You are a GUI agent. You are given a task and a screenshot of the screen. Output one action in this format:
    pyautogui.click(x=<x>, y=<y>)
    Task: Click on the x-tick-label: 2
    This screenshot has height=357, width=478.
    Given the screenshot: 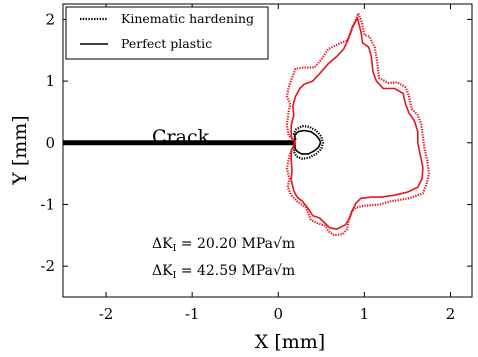 What is the action you would take?
    pyautogui.click(x=451, y=314)
    